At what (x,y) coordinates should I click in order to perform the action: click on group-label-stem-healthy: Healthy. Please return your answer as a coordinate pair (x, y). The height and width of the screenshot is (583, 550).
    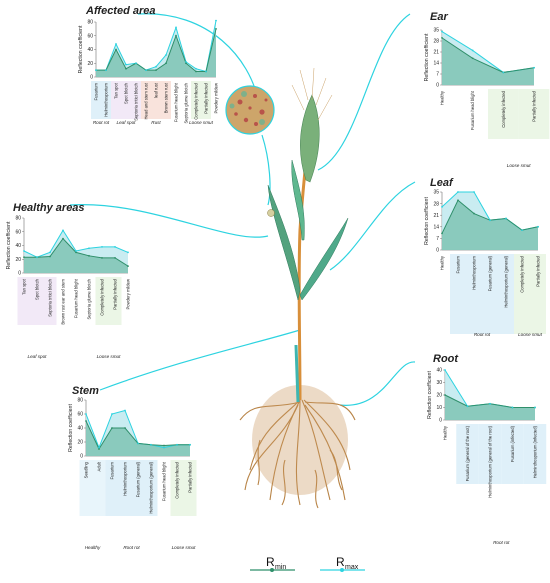
    Looking at the image, I should click on (93, 547).